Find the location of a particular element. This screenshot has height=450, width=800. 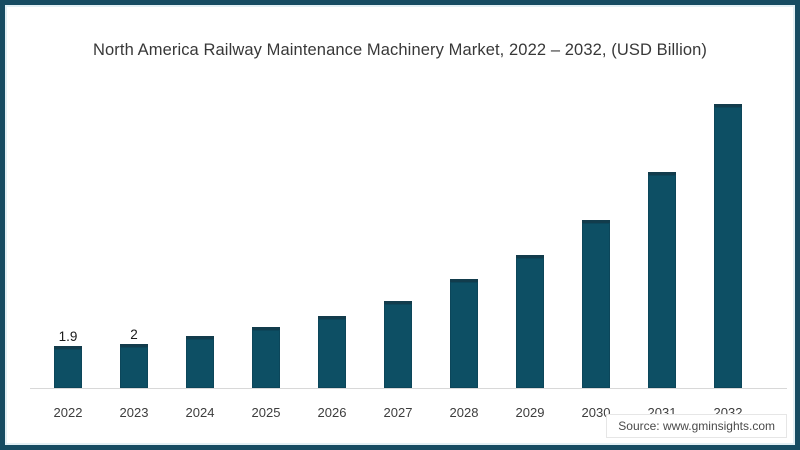

bar-2031 is located at coordinates (662, 280).